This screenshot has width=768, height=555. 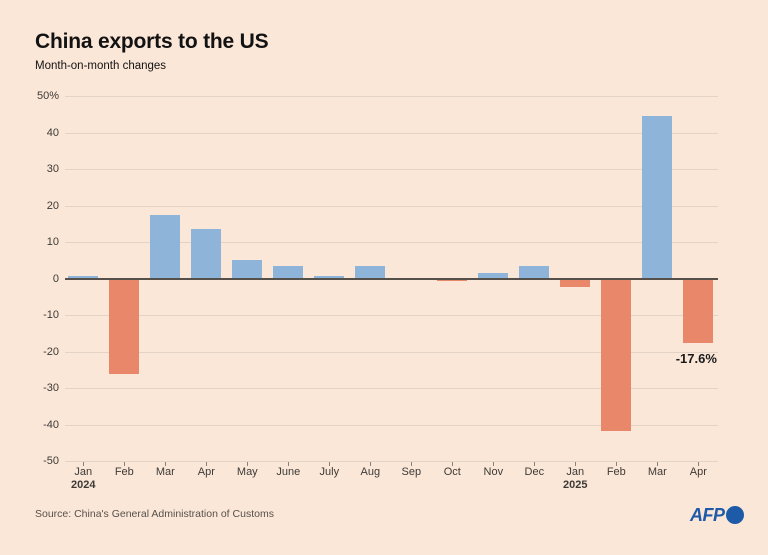 What do you see at coordinates (52, 132) in the screenshot?
I see `y-axis-label: 40` at bounding box center [52, 132].